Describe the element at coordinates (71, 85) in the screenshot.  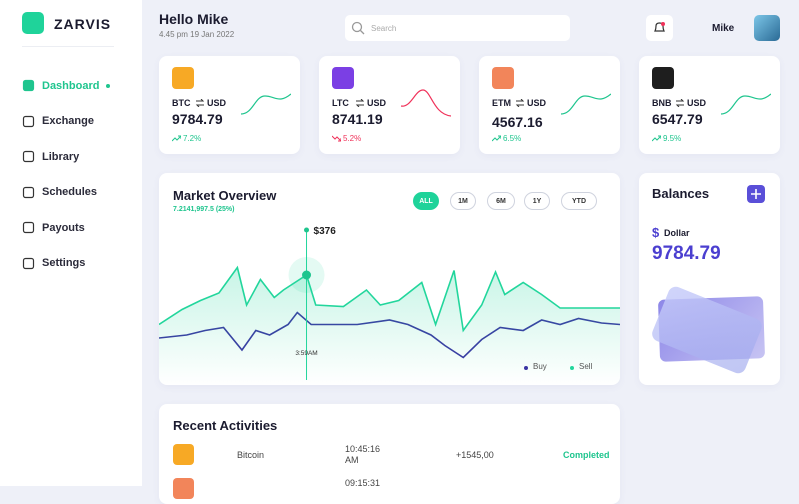
I see `nav-label: Dashboard` at that location.